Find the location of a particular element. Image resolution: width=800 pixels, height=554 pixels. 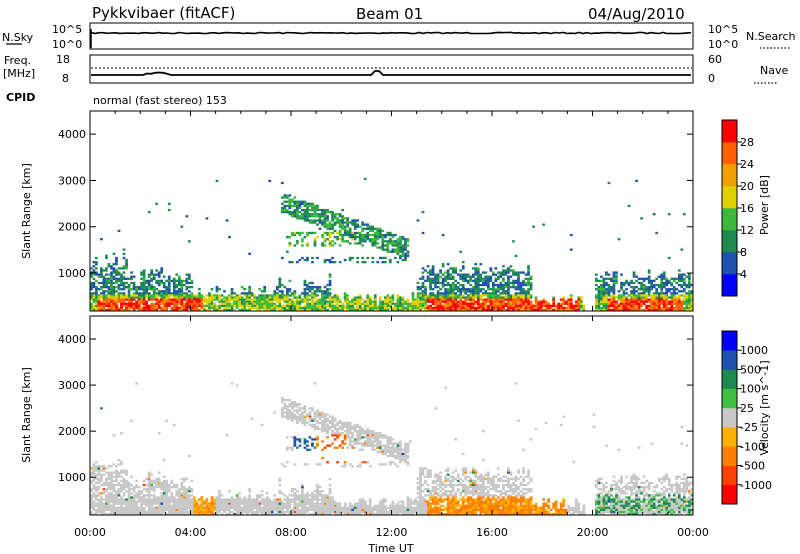

xtick-label: 04:00 is located at coordinates (191, 532).